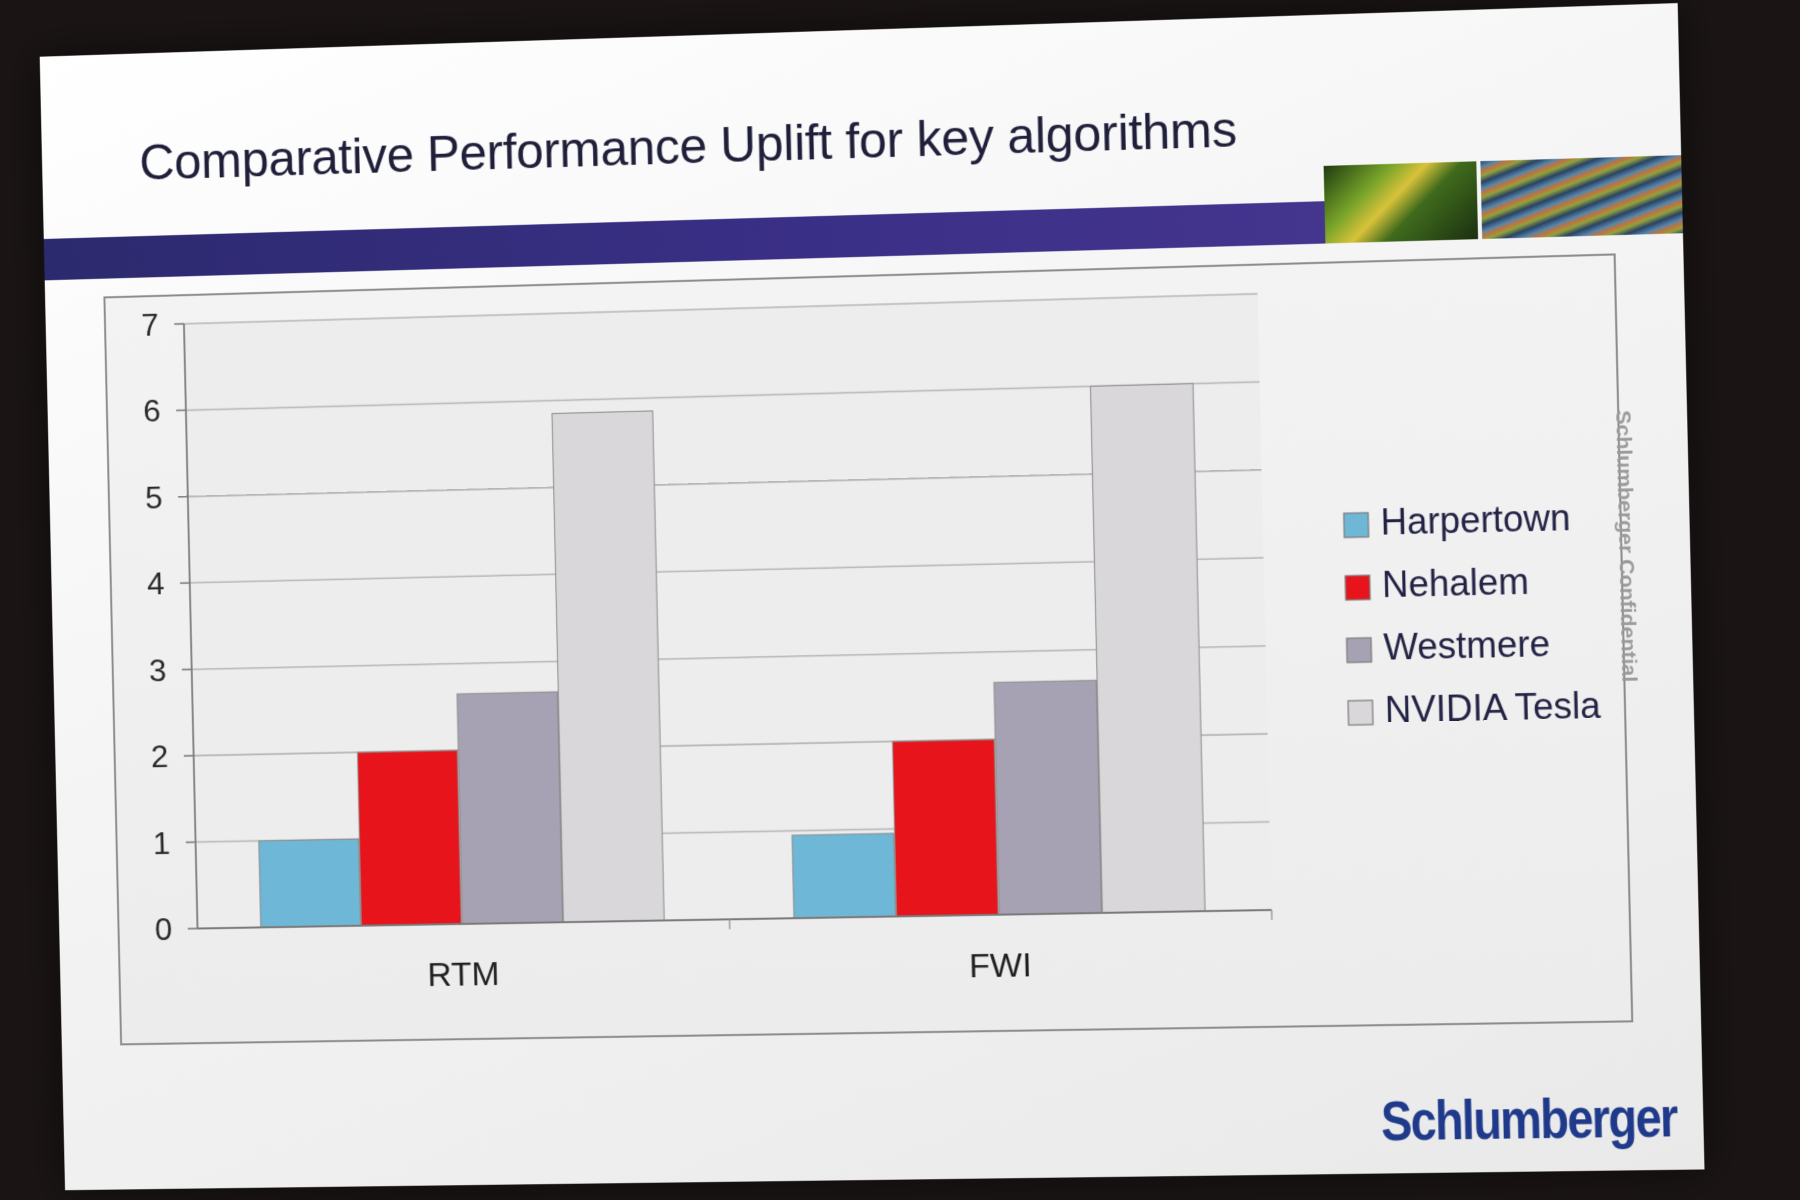  What do you see at coordinates (1473, 614) in the screenshot?
I see `legend: Harpertown Nehalem Westmere NVIDIA Tesla` at bounding box center [1473, 614].